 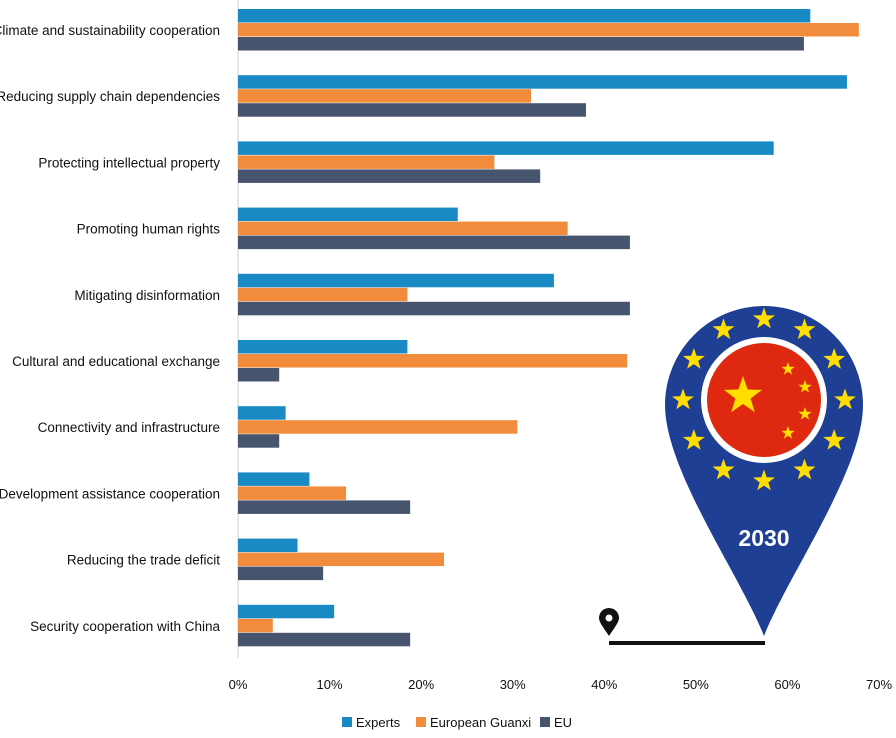 I want to click on bar-experts-development-assistance-cooperation, so click(x=274, y=479).